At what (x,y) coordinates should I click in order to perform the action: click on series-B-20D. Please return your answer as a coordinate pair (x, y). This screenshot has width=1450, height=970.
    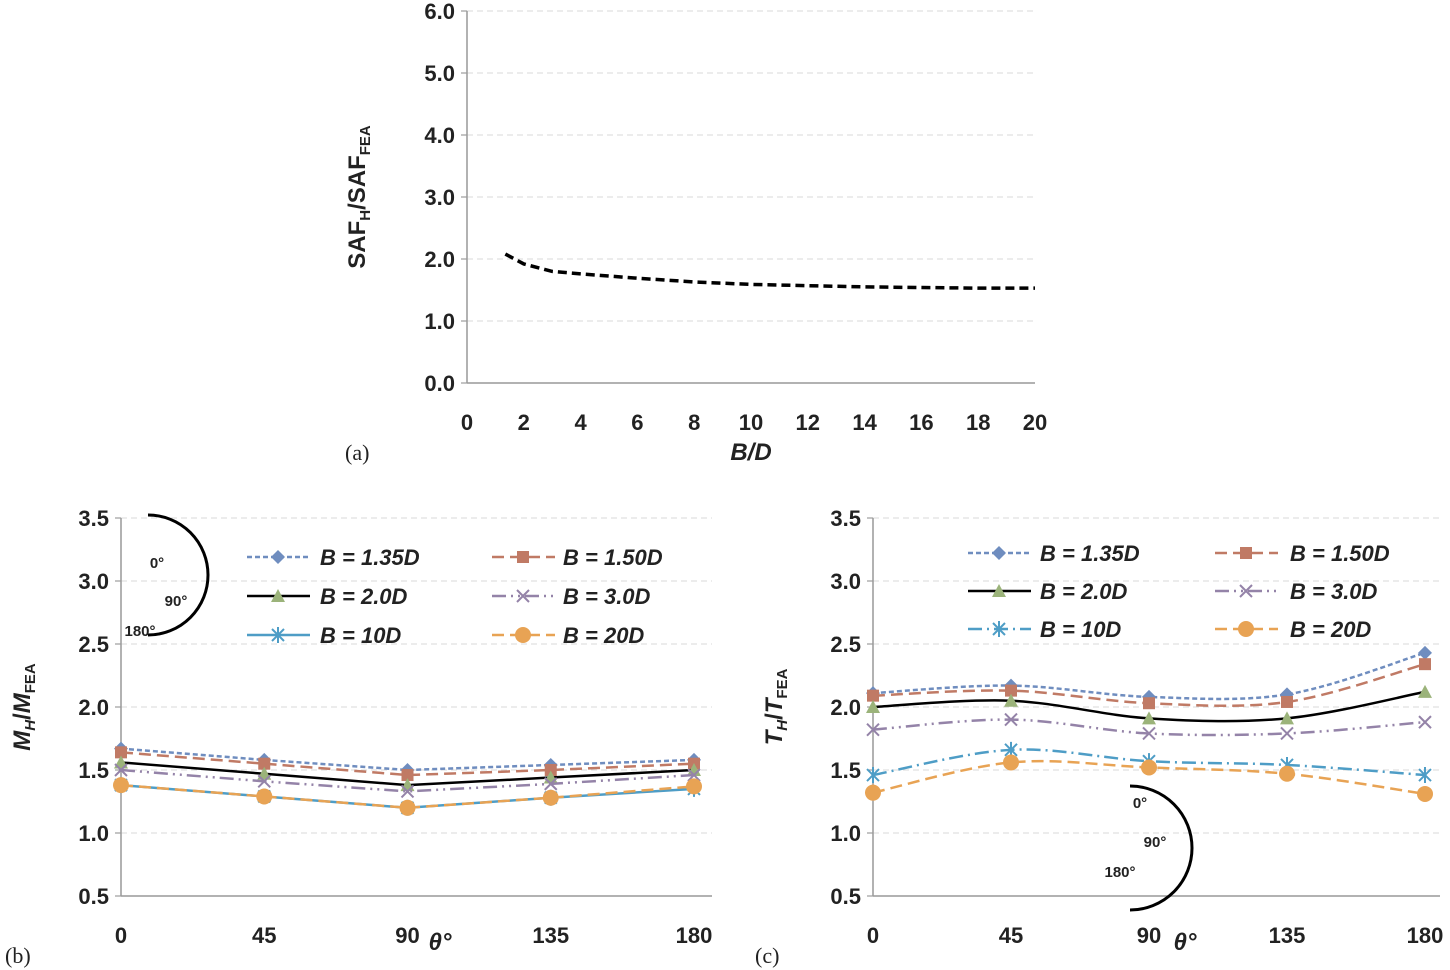
    Looking at the image, I should click on (1149, 778).